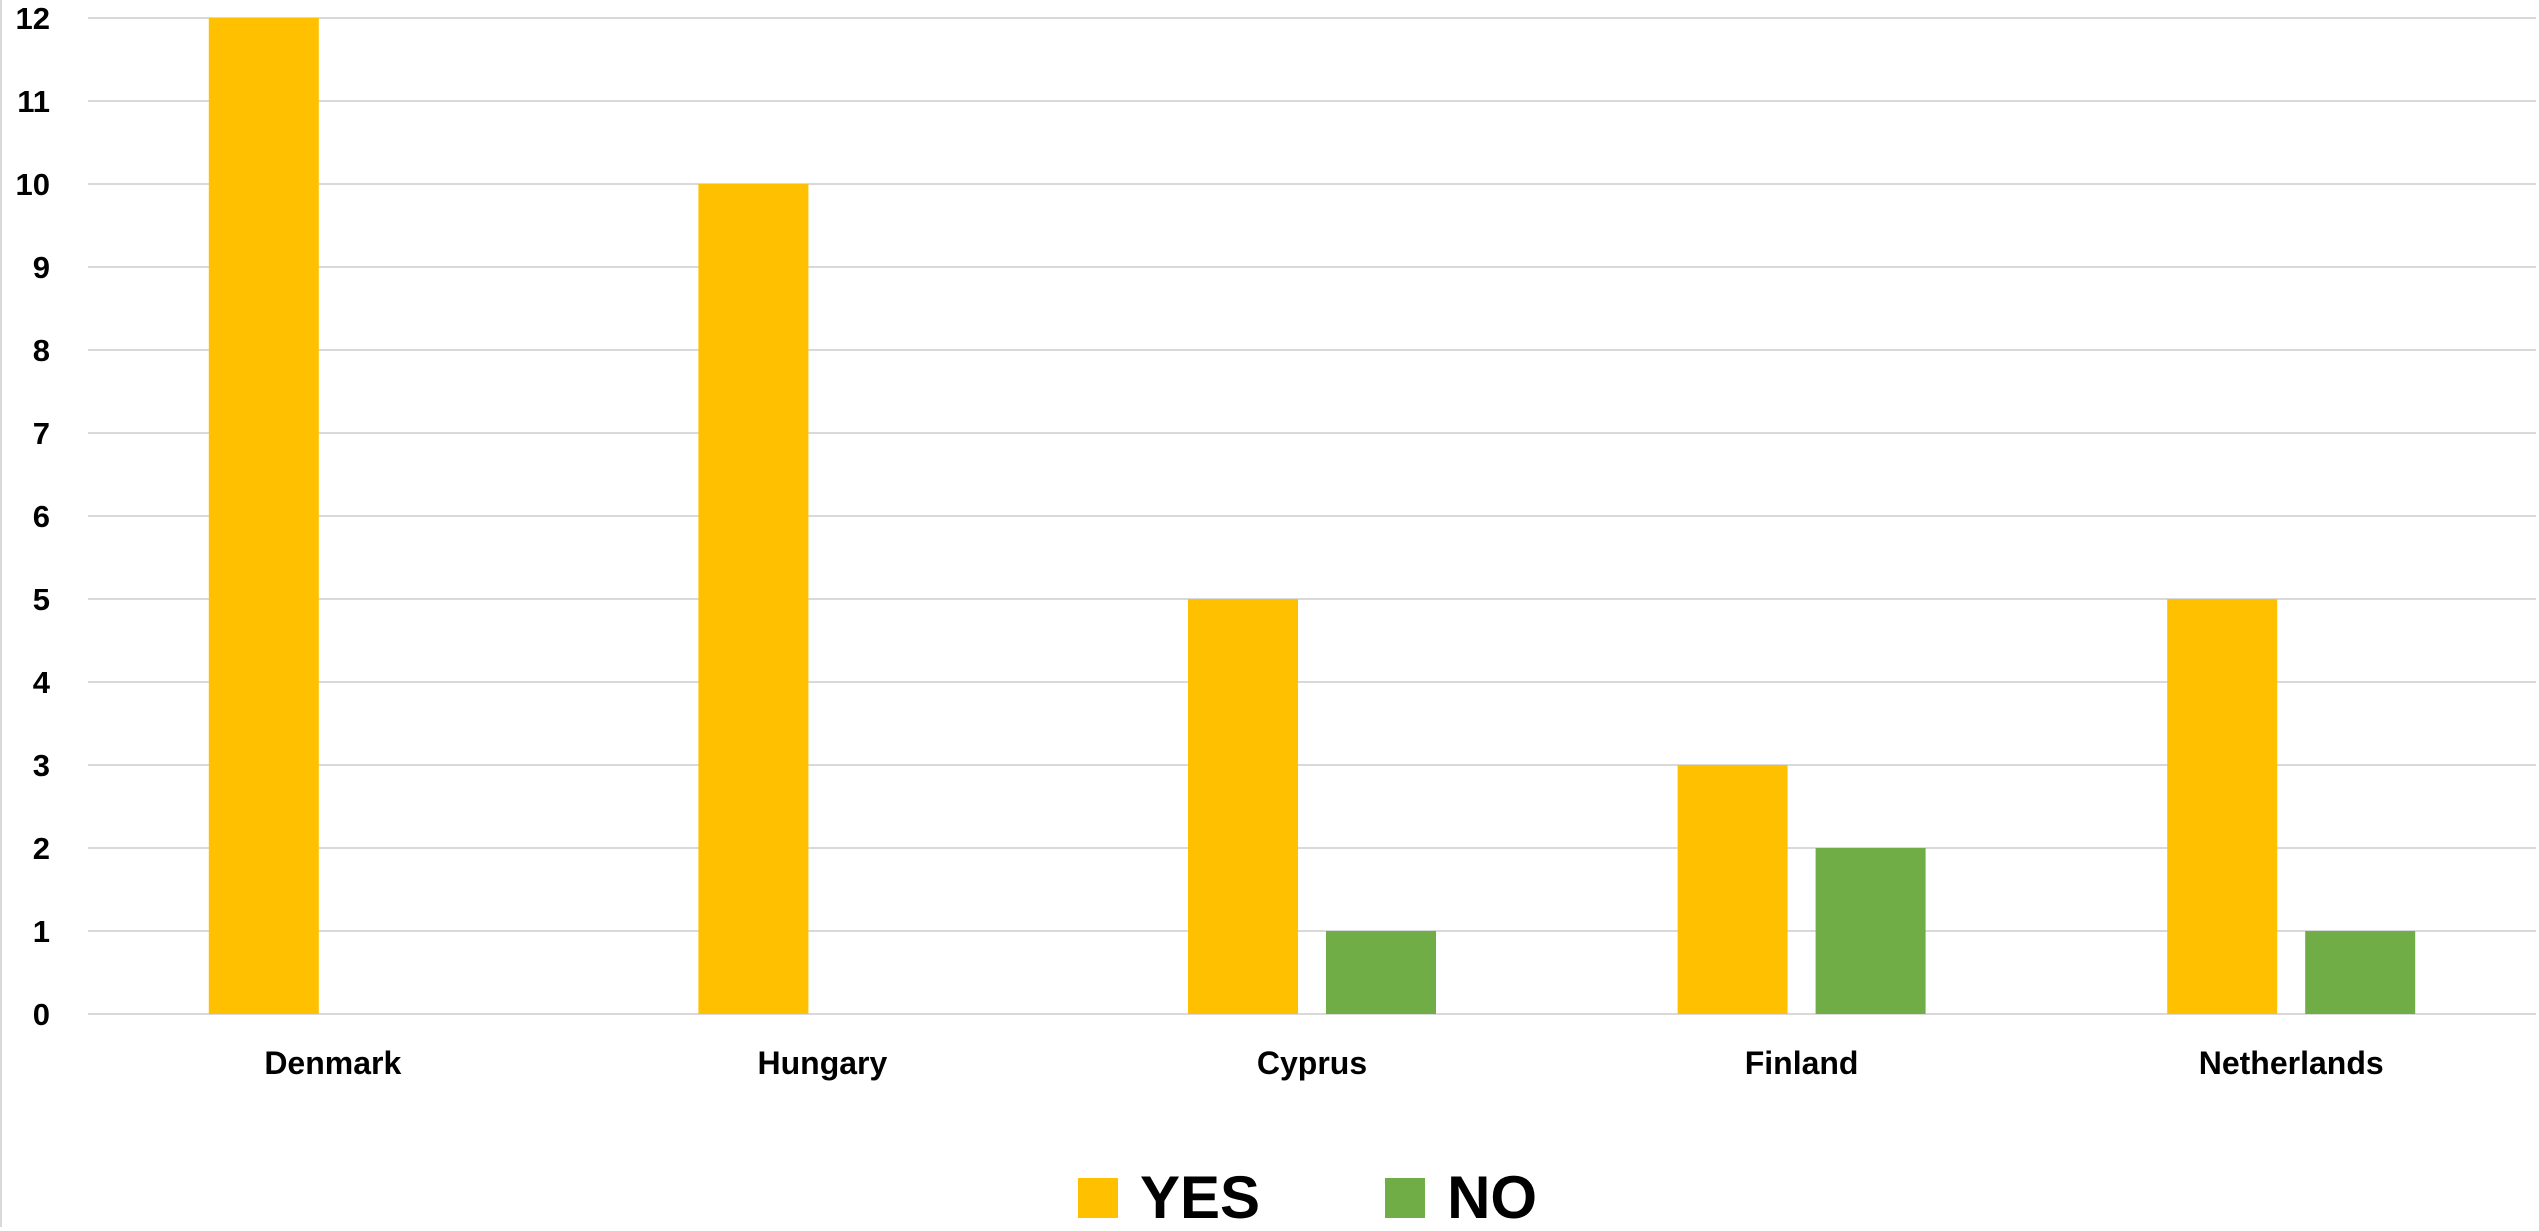 The image size is (2539, 1231). I want to click on bar-finland-yes, so click(1732, 889).